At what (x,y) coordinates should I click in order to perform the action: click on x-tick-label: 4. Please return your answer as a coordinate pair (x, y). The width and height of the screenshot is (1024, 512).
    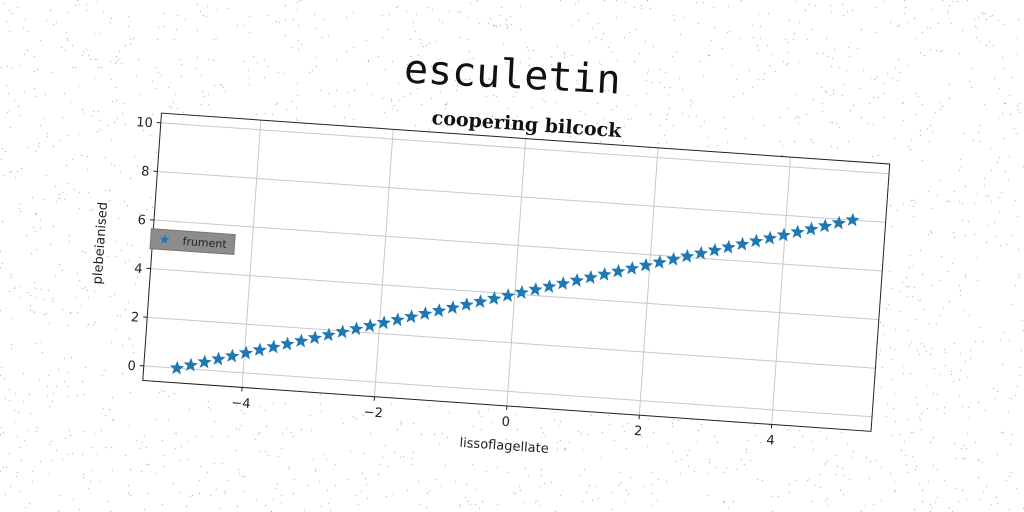
    Looking at the image, I should click on (770, 441).